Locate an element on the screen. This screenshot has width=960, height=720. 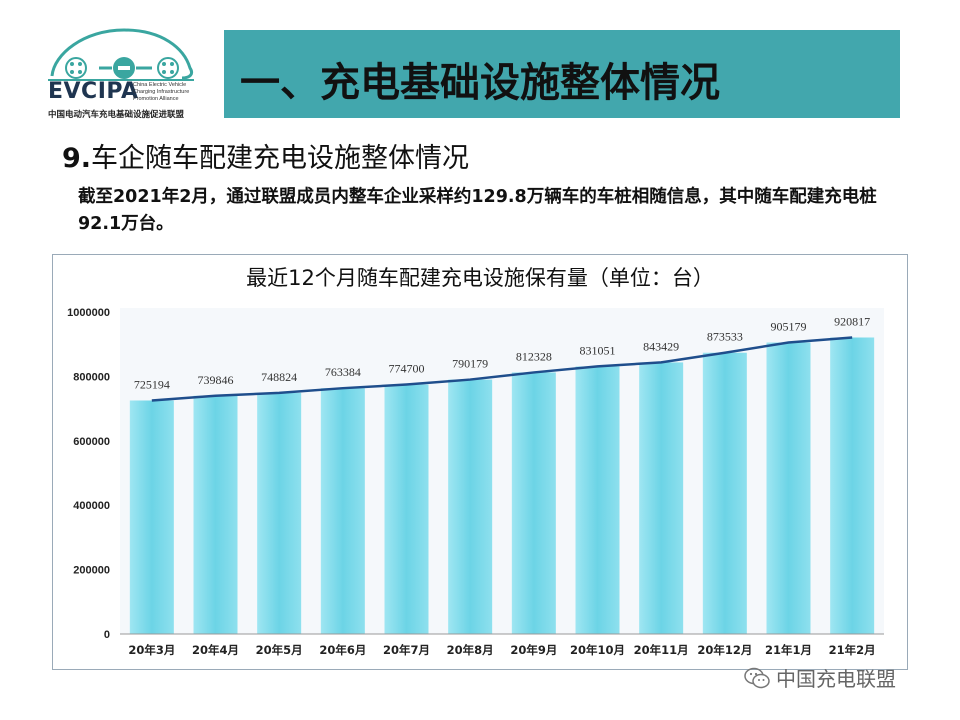
watermark: 中国充电联盟 is located at coordinates (820, 677).